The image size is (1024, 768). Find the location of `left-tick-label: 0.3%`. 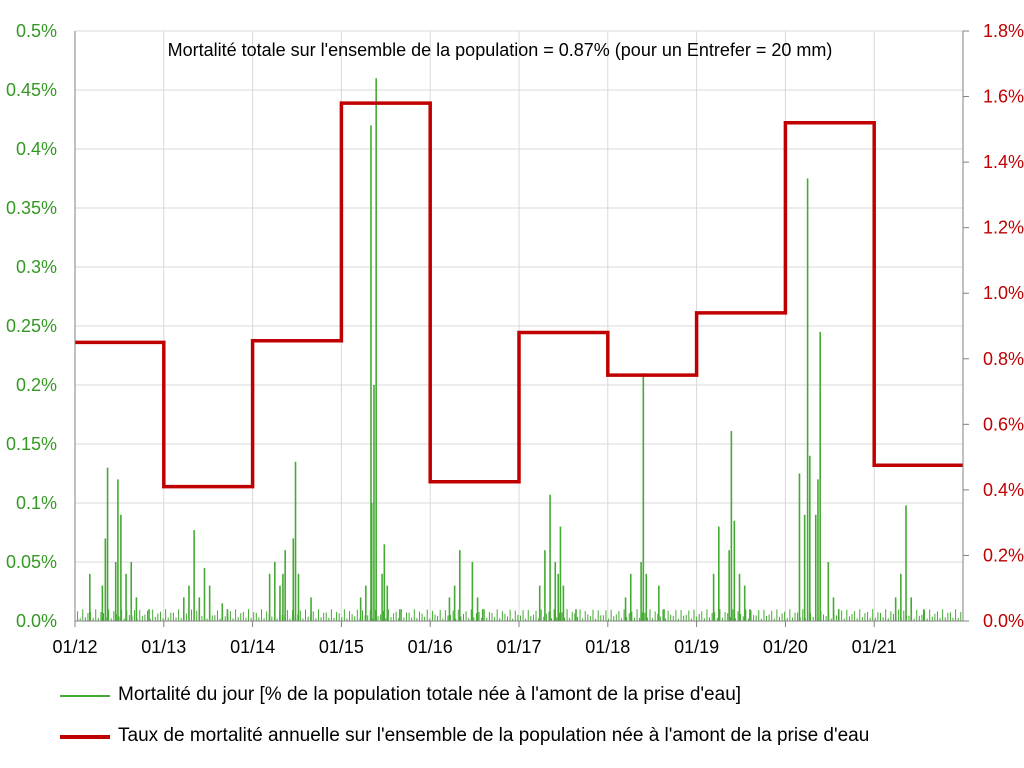

left-tick-label: 0.3% is located at coordinates (36, 267).